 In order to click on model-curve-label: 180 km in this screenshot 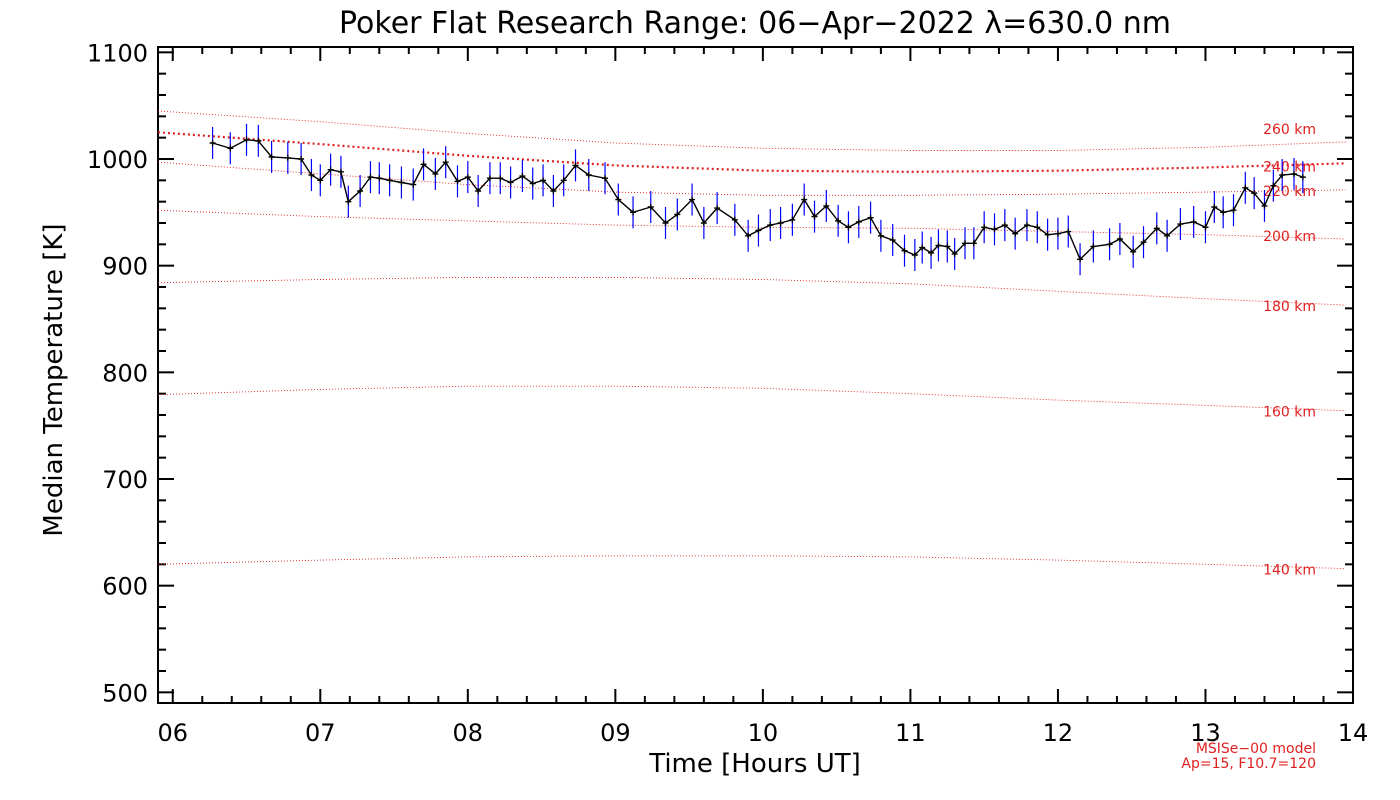, I will do `click(1289, 307)`.